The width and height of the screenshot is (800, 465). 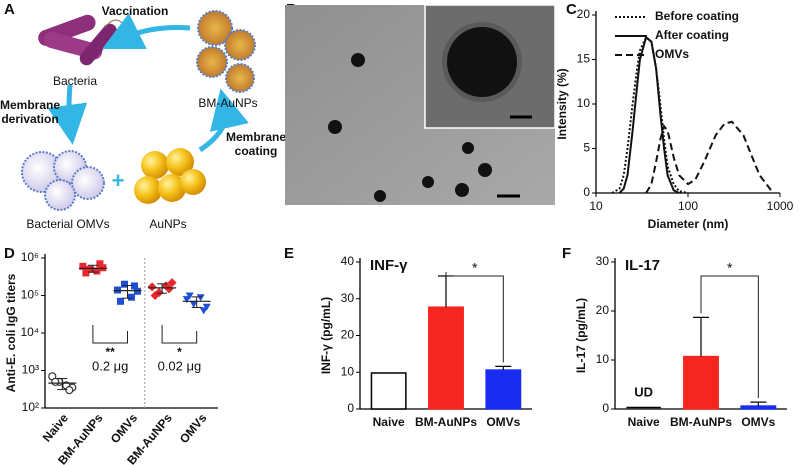 I want to click on step-label: Vaccination, so click(x=135, y=11).